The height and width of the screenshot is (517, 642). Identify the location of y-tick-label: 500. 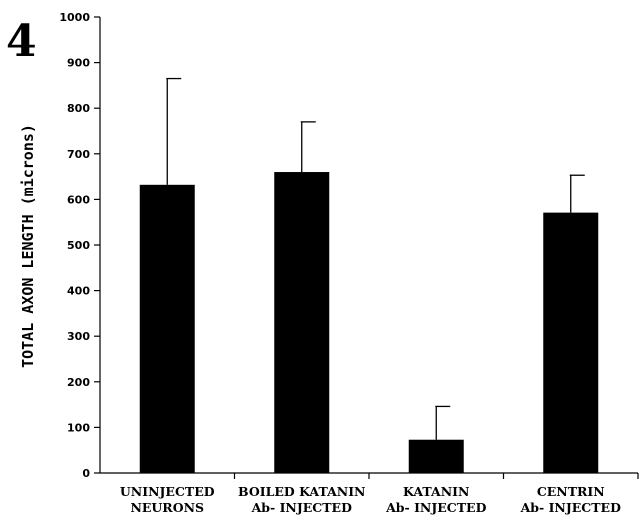
(78, 245).